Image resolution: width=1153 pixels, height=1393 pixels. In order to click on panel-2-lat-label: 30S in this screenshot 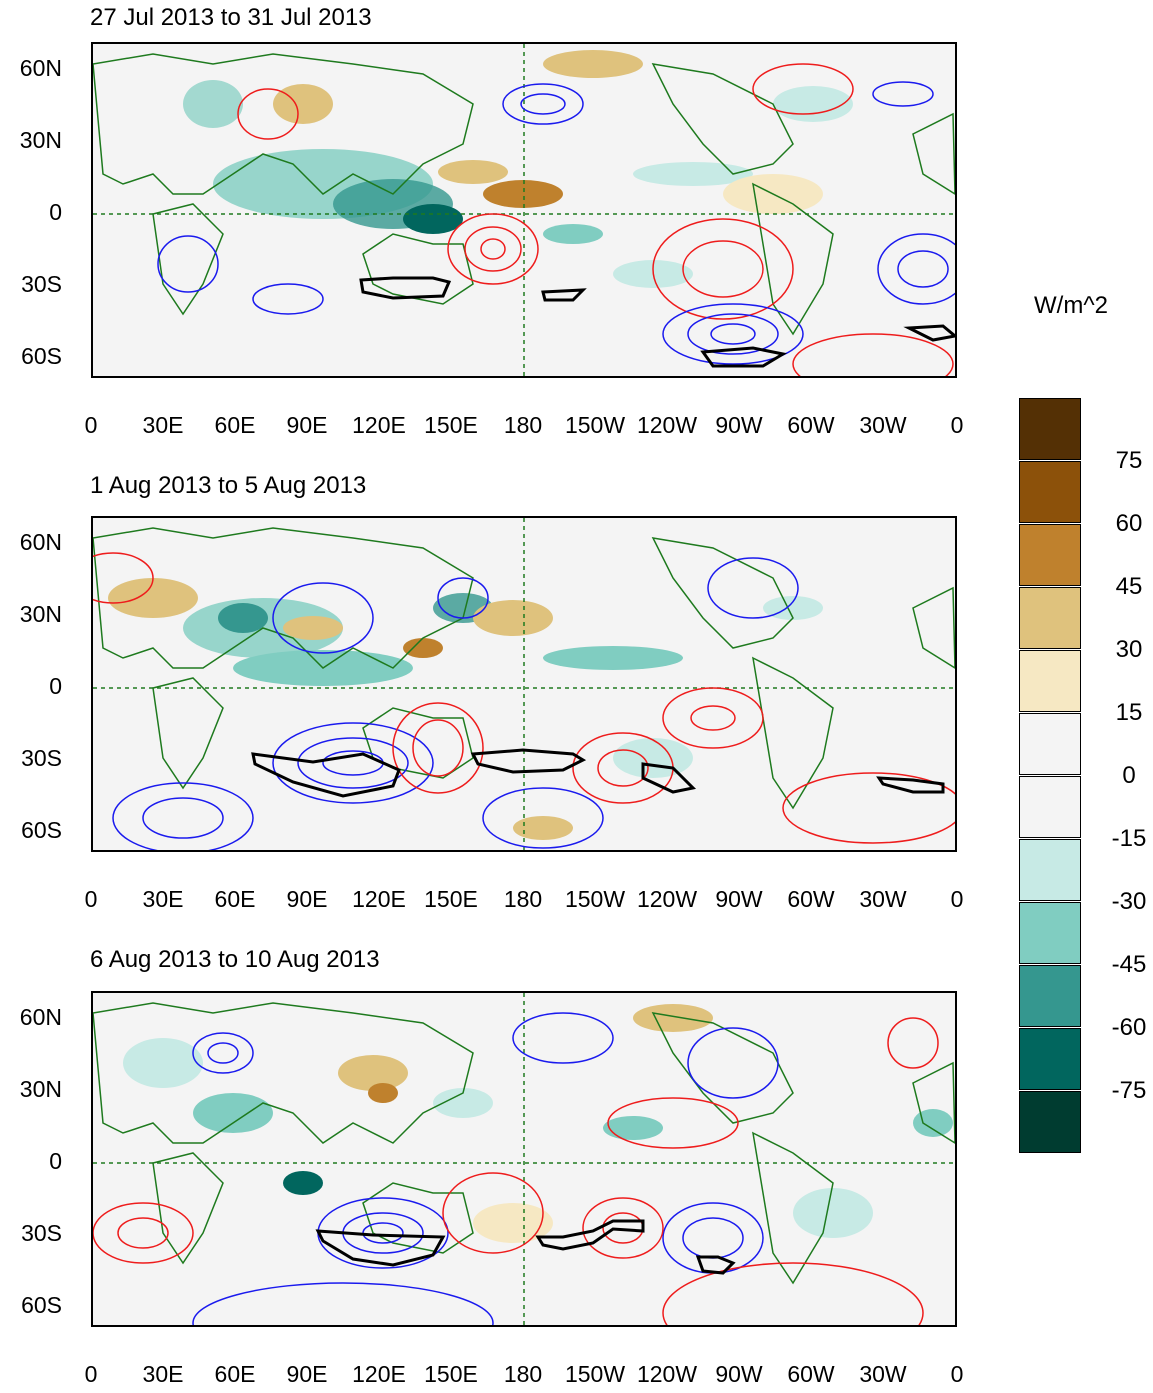, I will do `click(41, 758)`.